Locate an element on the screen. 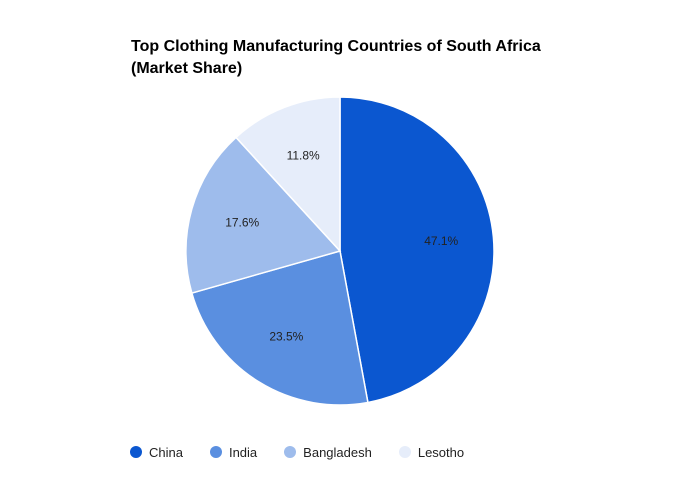 The image size is (680, 500). legend-item-lesotho: Lesotho is located at coordinates (431, 452).